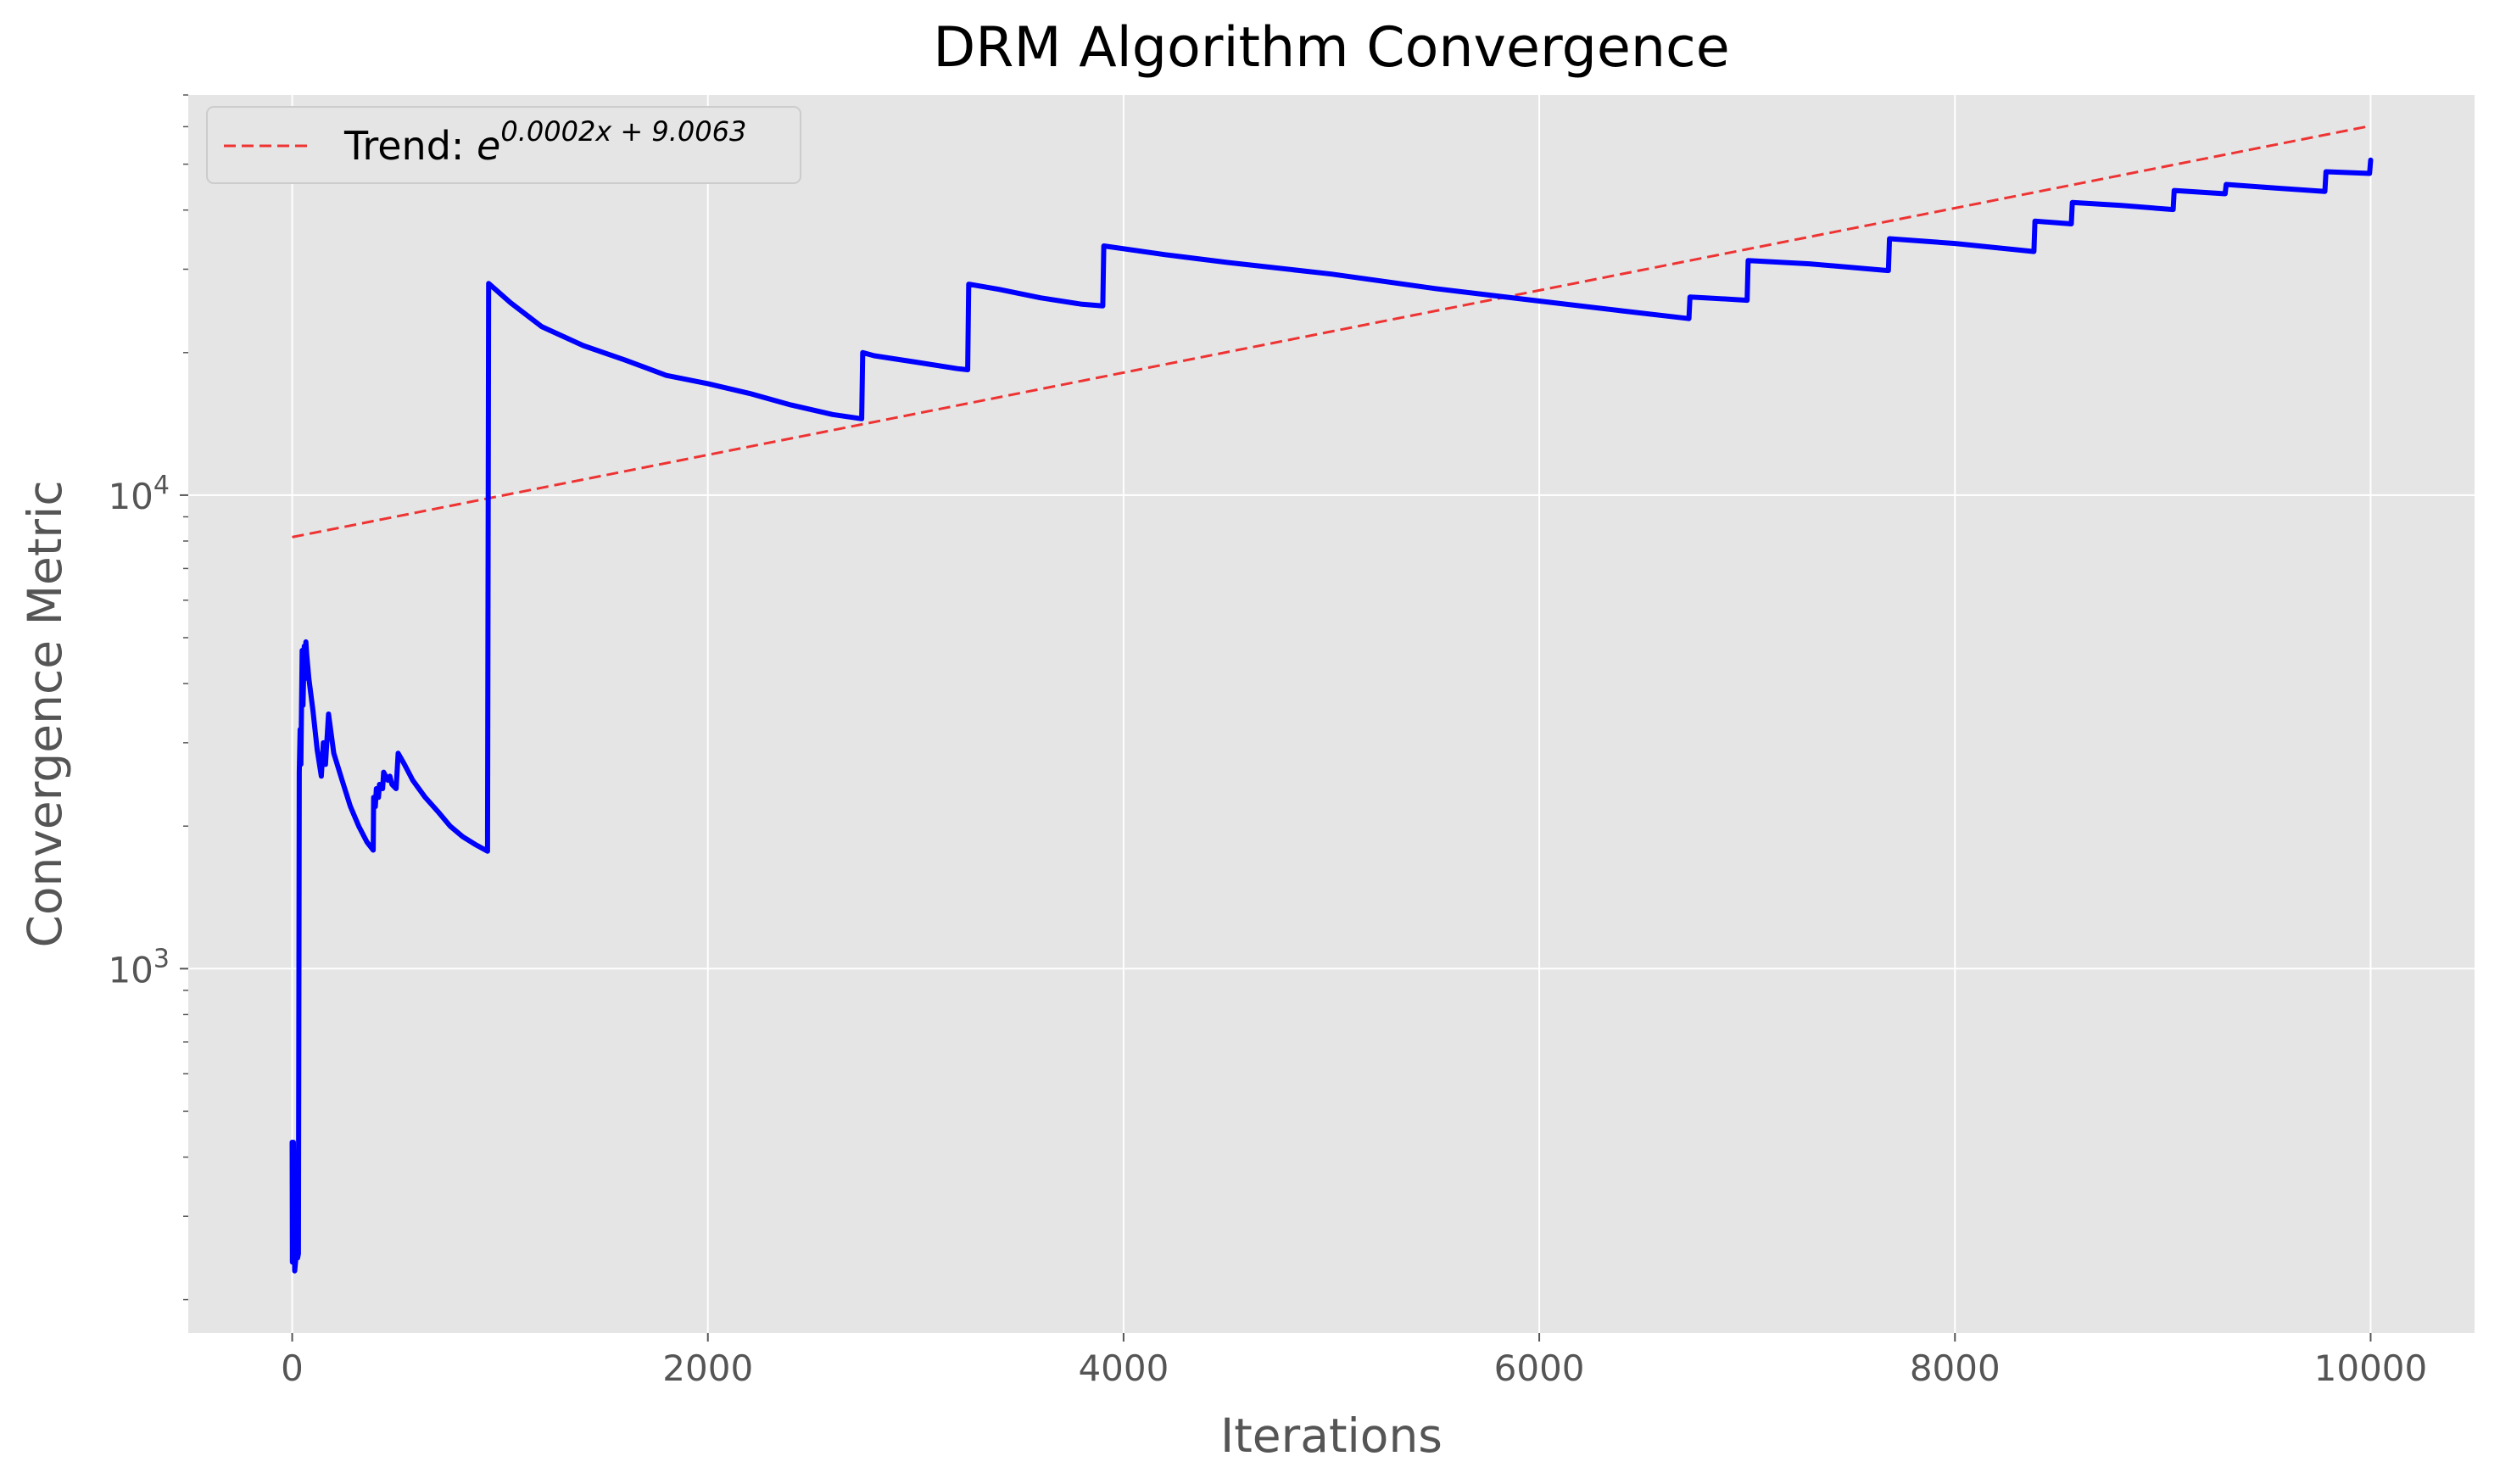 This screenshot has height=1484, width=2500. Describe the element at coordinates (139, 967) in the screenshot. I see `y-tick-label: 10³` at that location.